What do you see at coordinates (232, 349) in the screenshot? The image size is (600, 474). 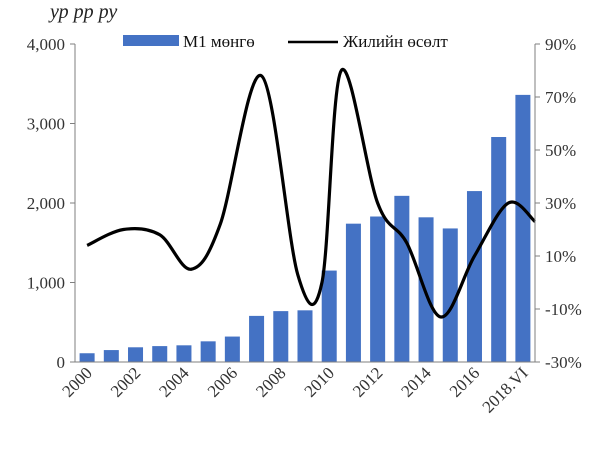 I see `bar-2006` at bounding box center [232, 349].